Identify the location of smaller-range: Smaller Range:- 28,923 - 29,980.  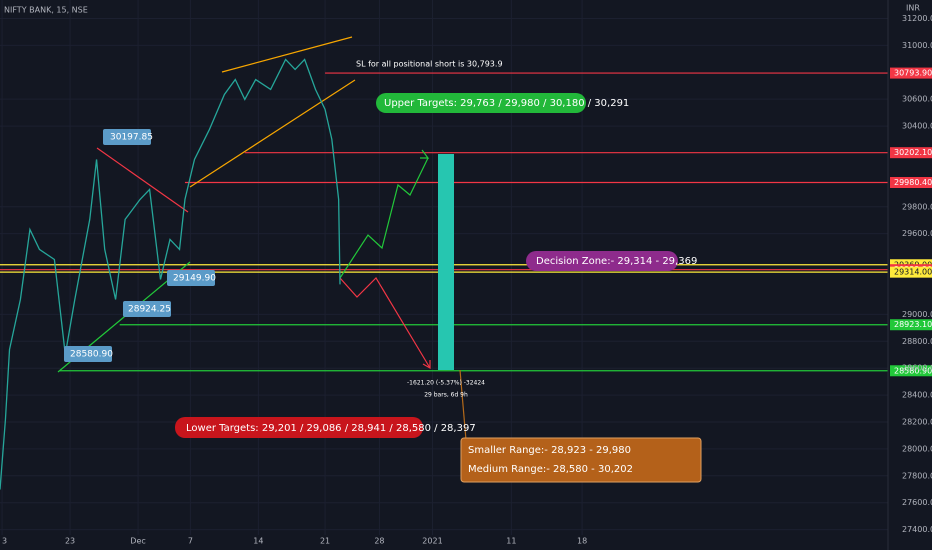
(549, 450).